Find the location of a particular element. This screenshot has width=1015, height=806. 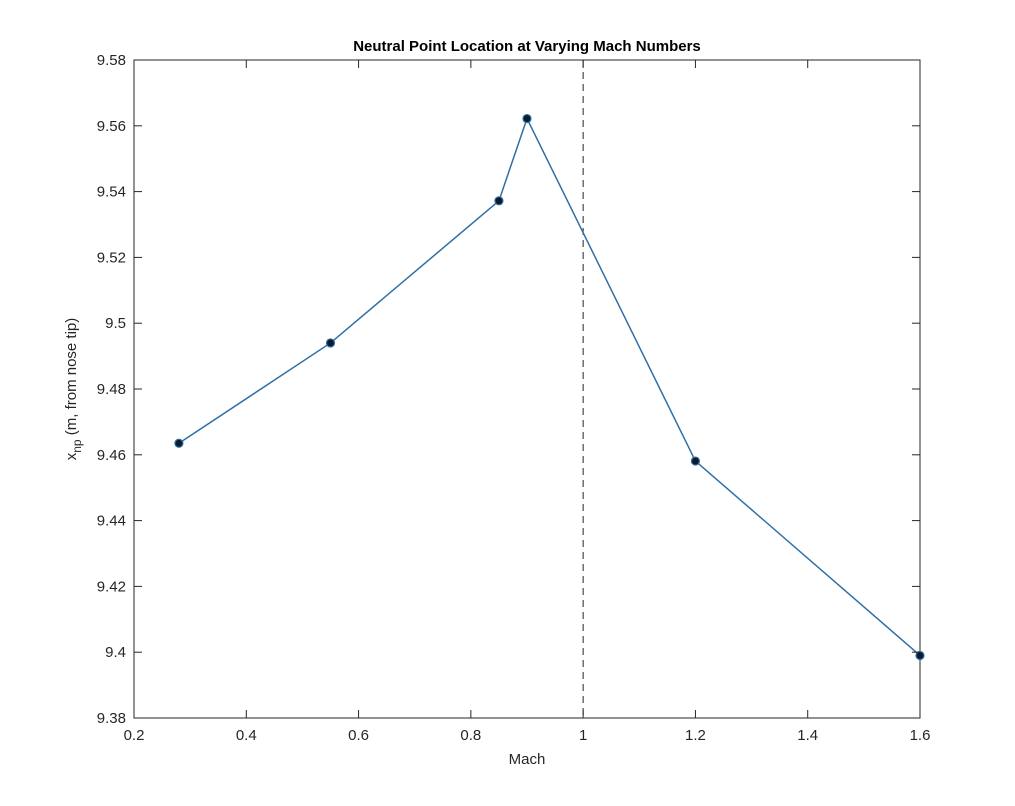

y-tick-label: 9.56 is located at coordinates (111, 126).